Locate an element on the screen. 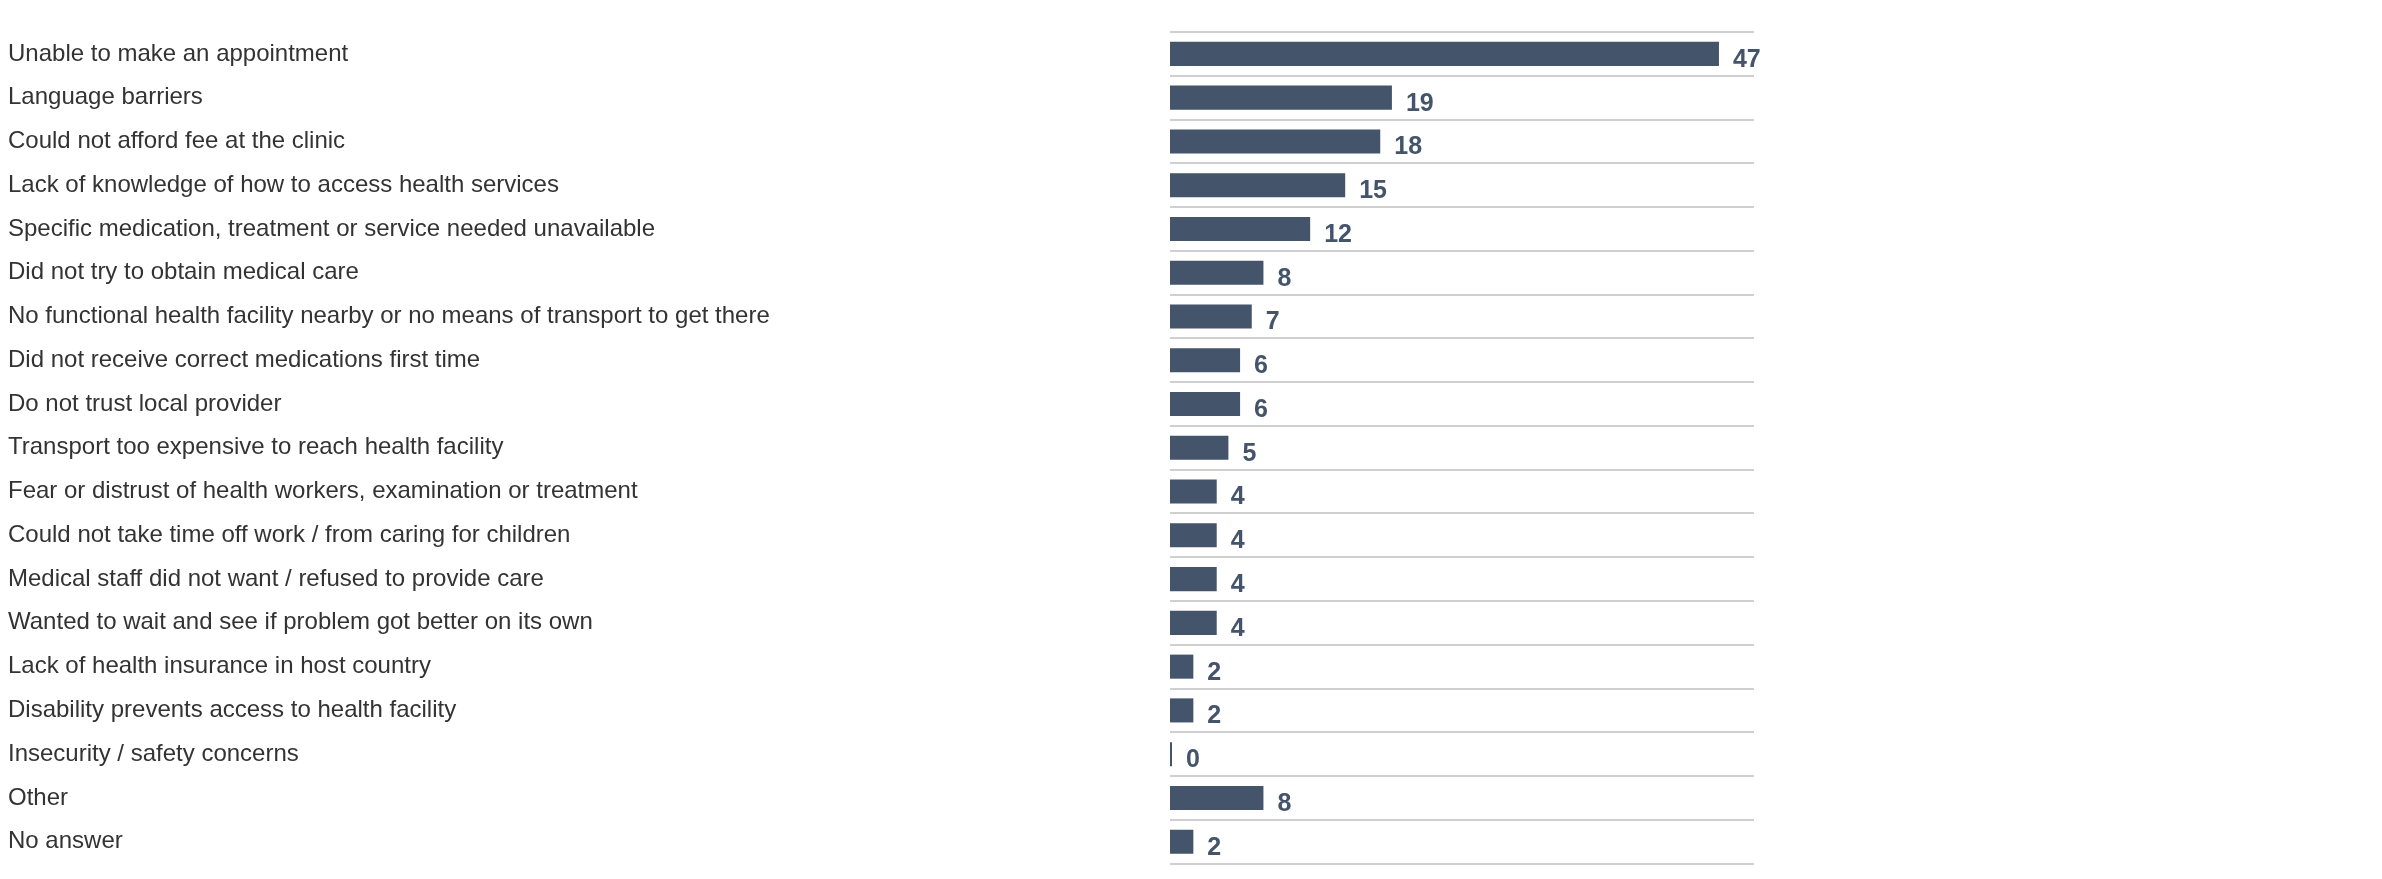 The height and width of the screenshot is (879, 2382). y-tick-label: Specific medication, treatment or service needed unavailable is located at coordinates (332, 227).